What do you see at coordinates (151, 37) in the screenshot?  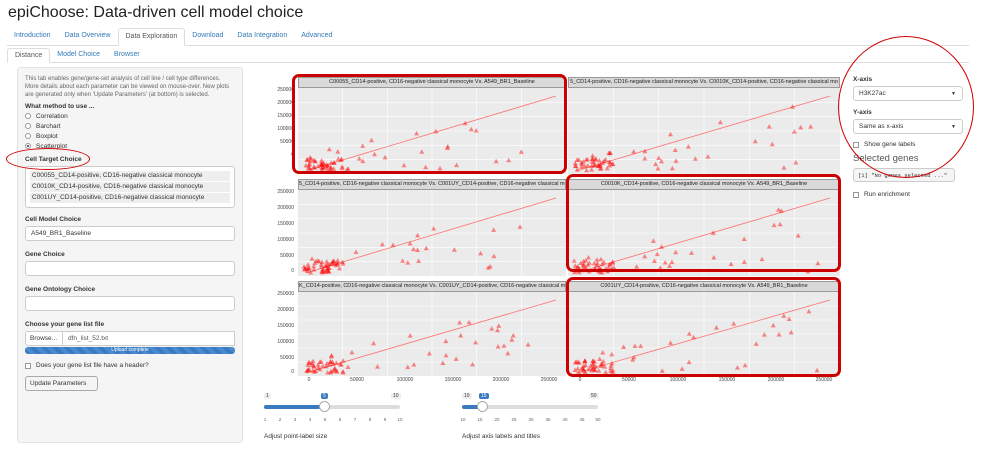 I see `tab-data-exploration: Data Exploration` at bounding box center [151, 37].